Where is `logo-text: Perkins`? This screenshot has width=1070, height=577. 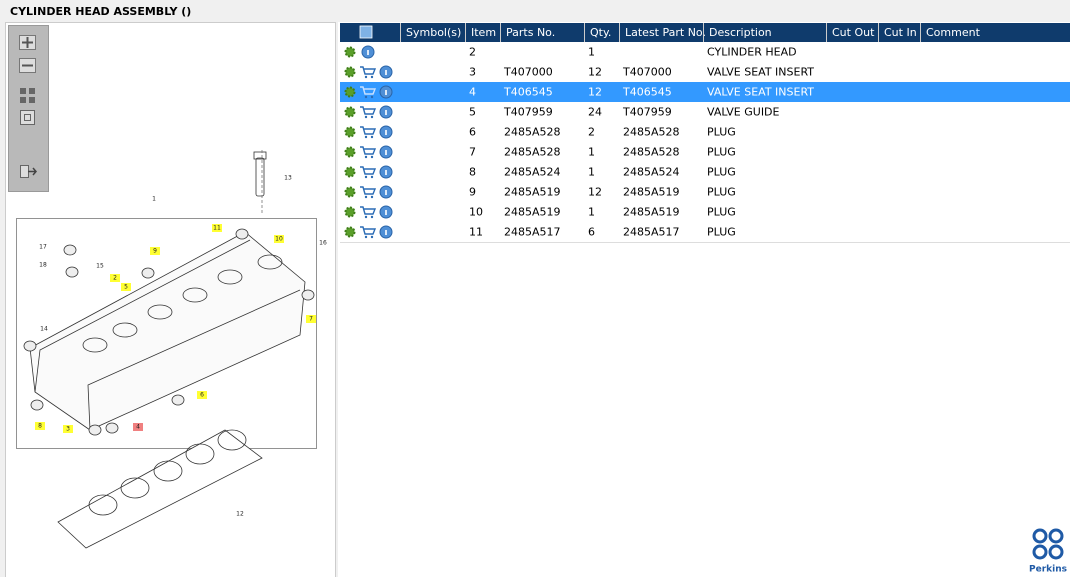
logo-text: Perkins is located at coordinates (1048, 570).